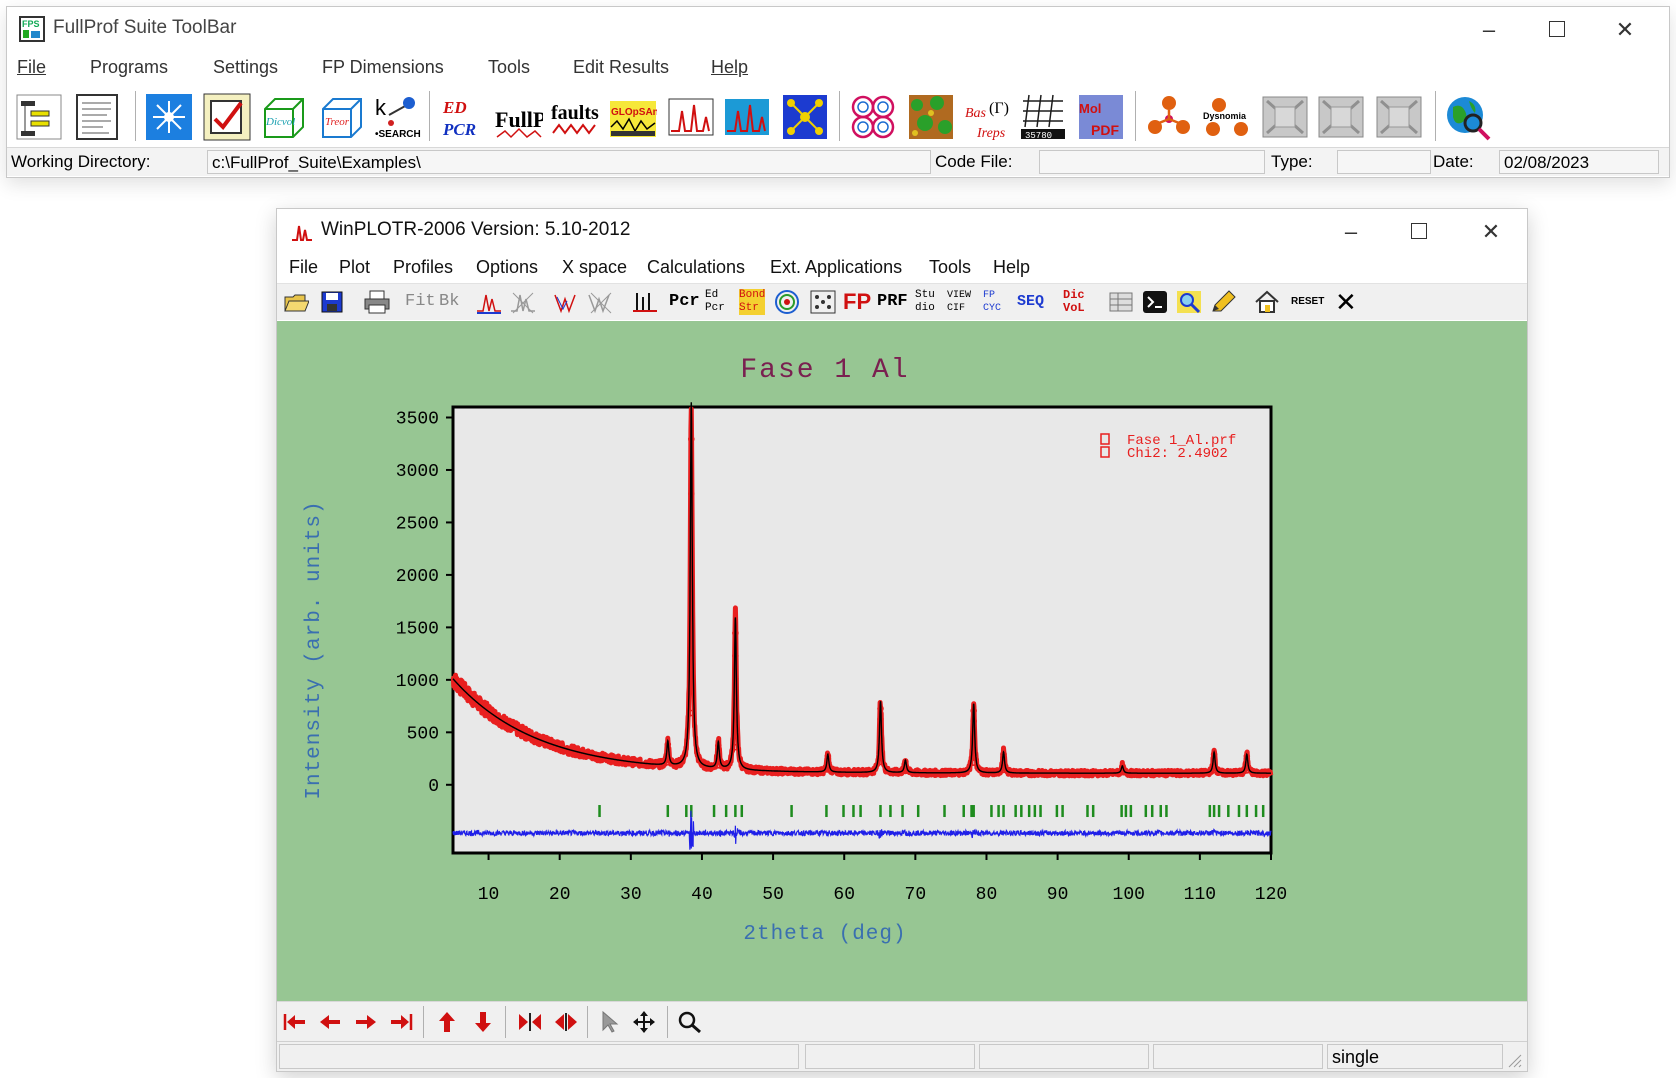 This screenshot has width=1676, height=1078. I want to click on wp-menu-tools: Tools, so click(950, 267).